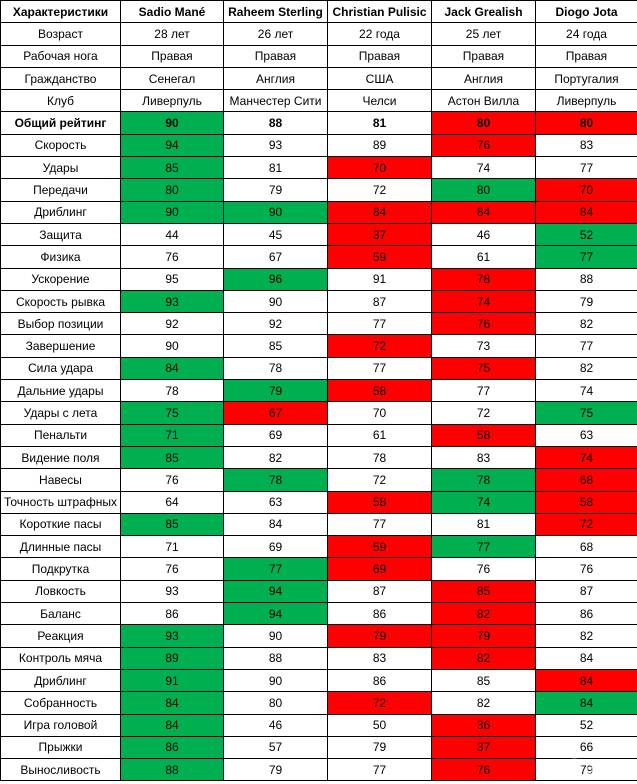 Image resolution: width=637 pixels, height=784 pixels. What do you see at coordinates (172, 34) in the screenshot?
I see `table-cell: 28 лет` at bounding box center [172, 34].